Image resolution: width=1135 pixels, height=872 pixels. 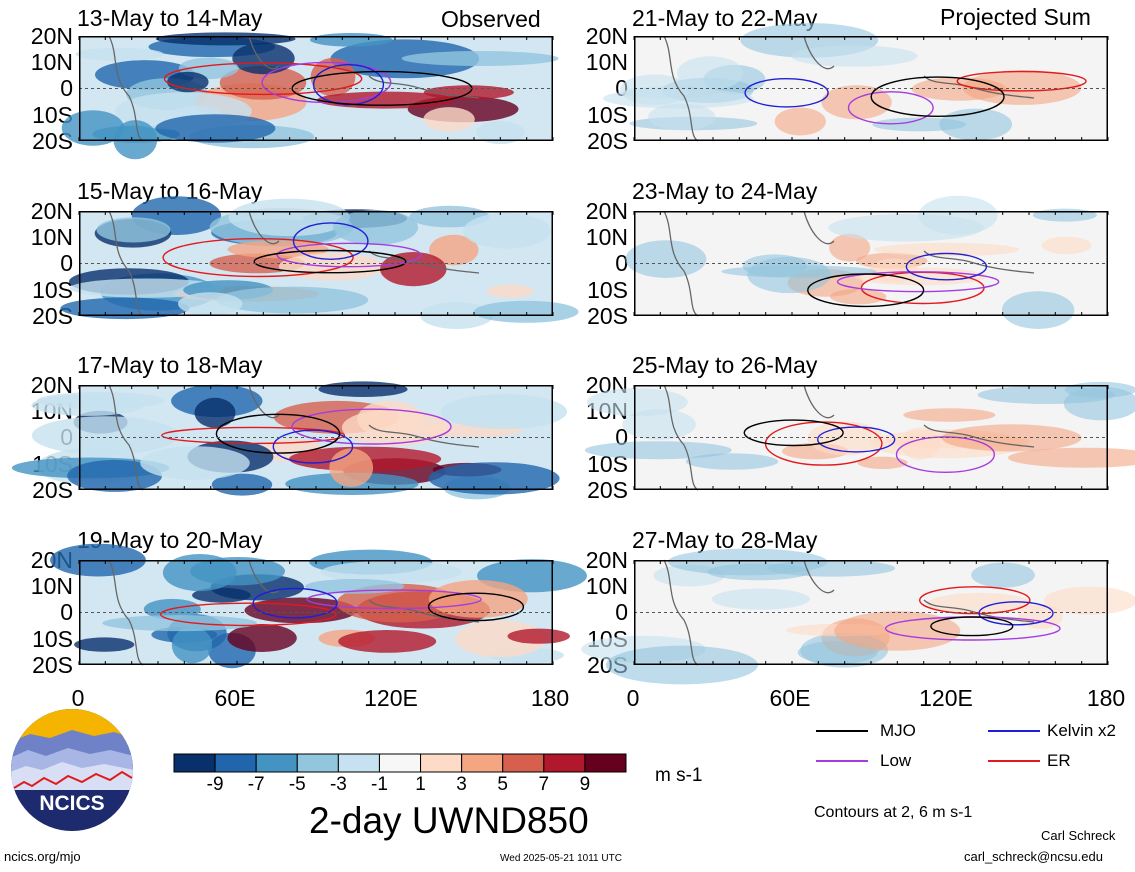 What do you see at coordinates (449, 820) in the screenshot?
I see `colorbar-title: 2-day UWND850` at bounding box center [449, 820].